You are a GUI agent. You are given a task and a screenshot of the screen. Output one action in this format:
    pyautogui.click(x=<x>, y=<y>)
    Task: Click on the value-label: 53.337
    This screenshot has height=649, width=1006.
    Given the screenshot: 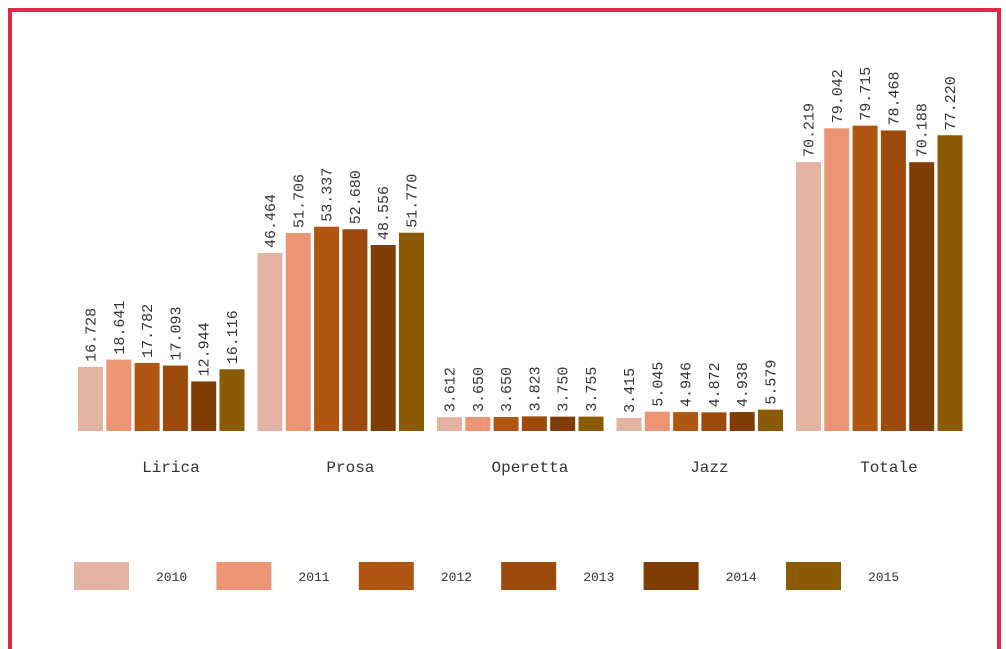 What is the action you would take?
    pyautogui.click(x=328, y=195)
    